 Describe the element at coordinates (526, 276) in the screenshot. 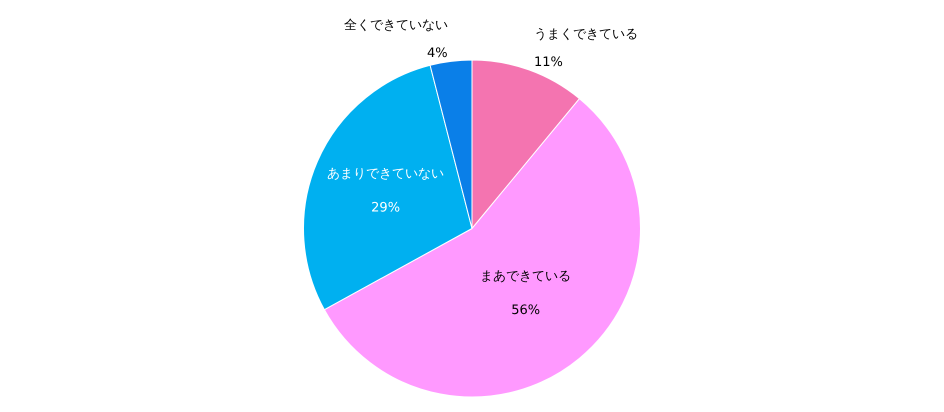

I see `slice-label: まあできている` at that location.